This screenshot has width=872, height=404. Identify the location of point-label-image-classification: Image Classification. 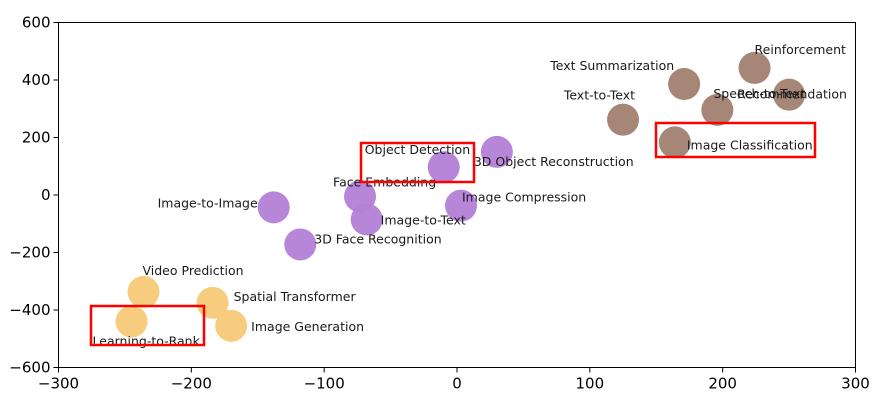
(750, 144).